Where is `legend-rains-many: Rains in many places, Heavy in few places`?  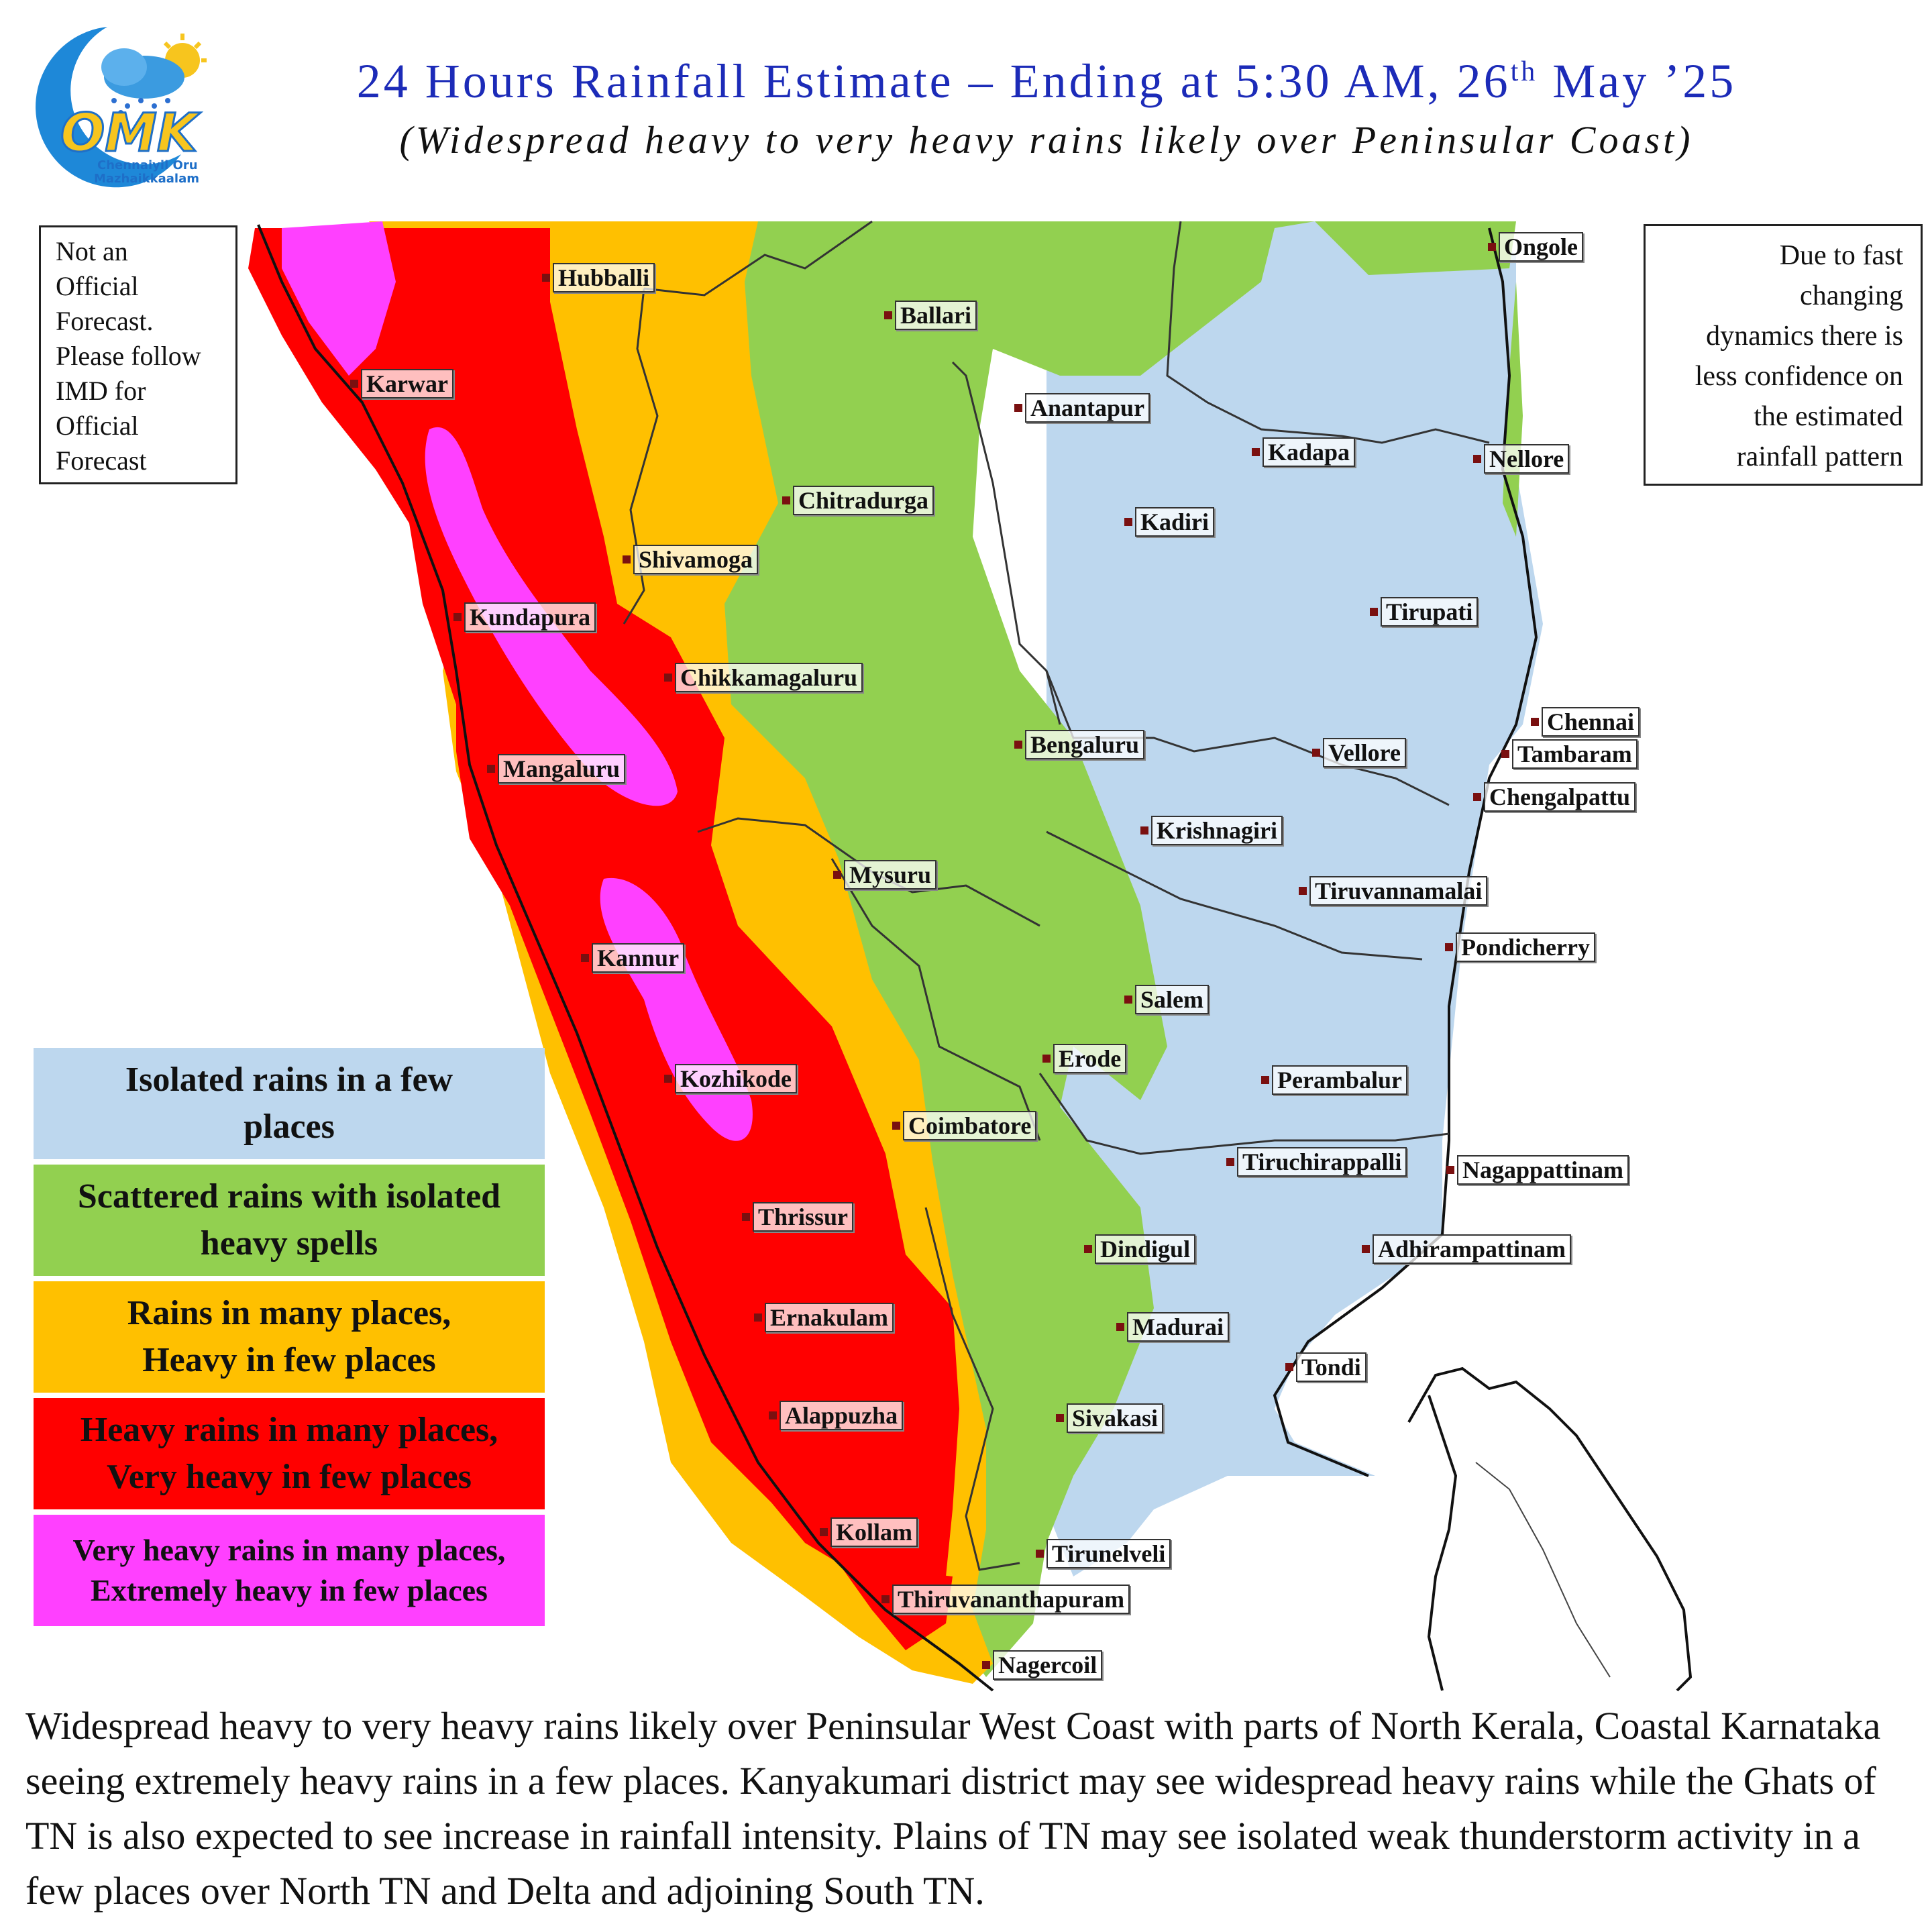 legend-rains-many: Rains in many places, Heavy in few places is located at coordinates (289, 1337).